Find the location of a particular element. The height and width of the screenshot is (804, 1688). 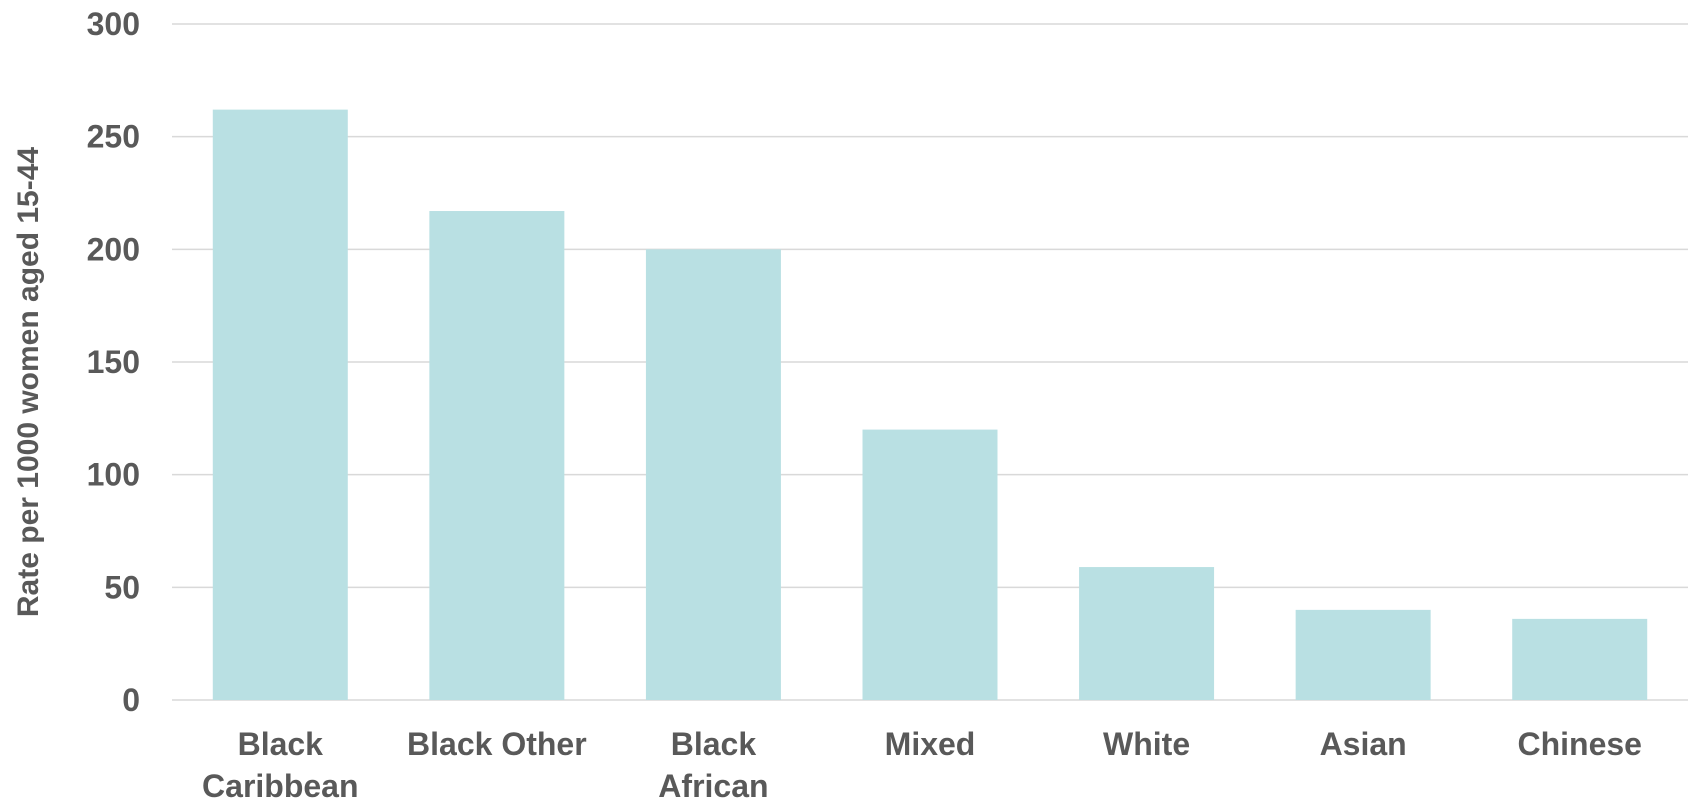

y-tick-label: 250 is located at coordinates (113, 137).